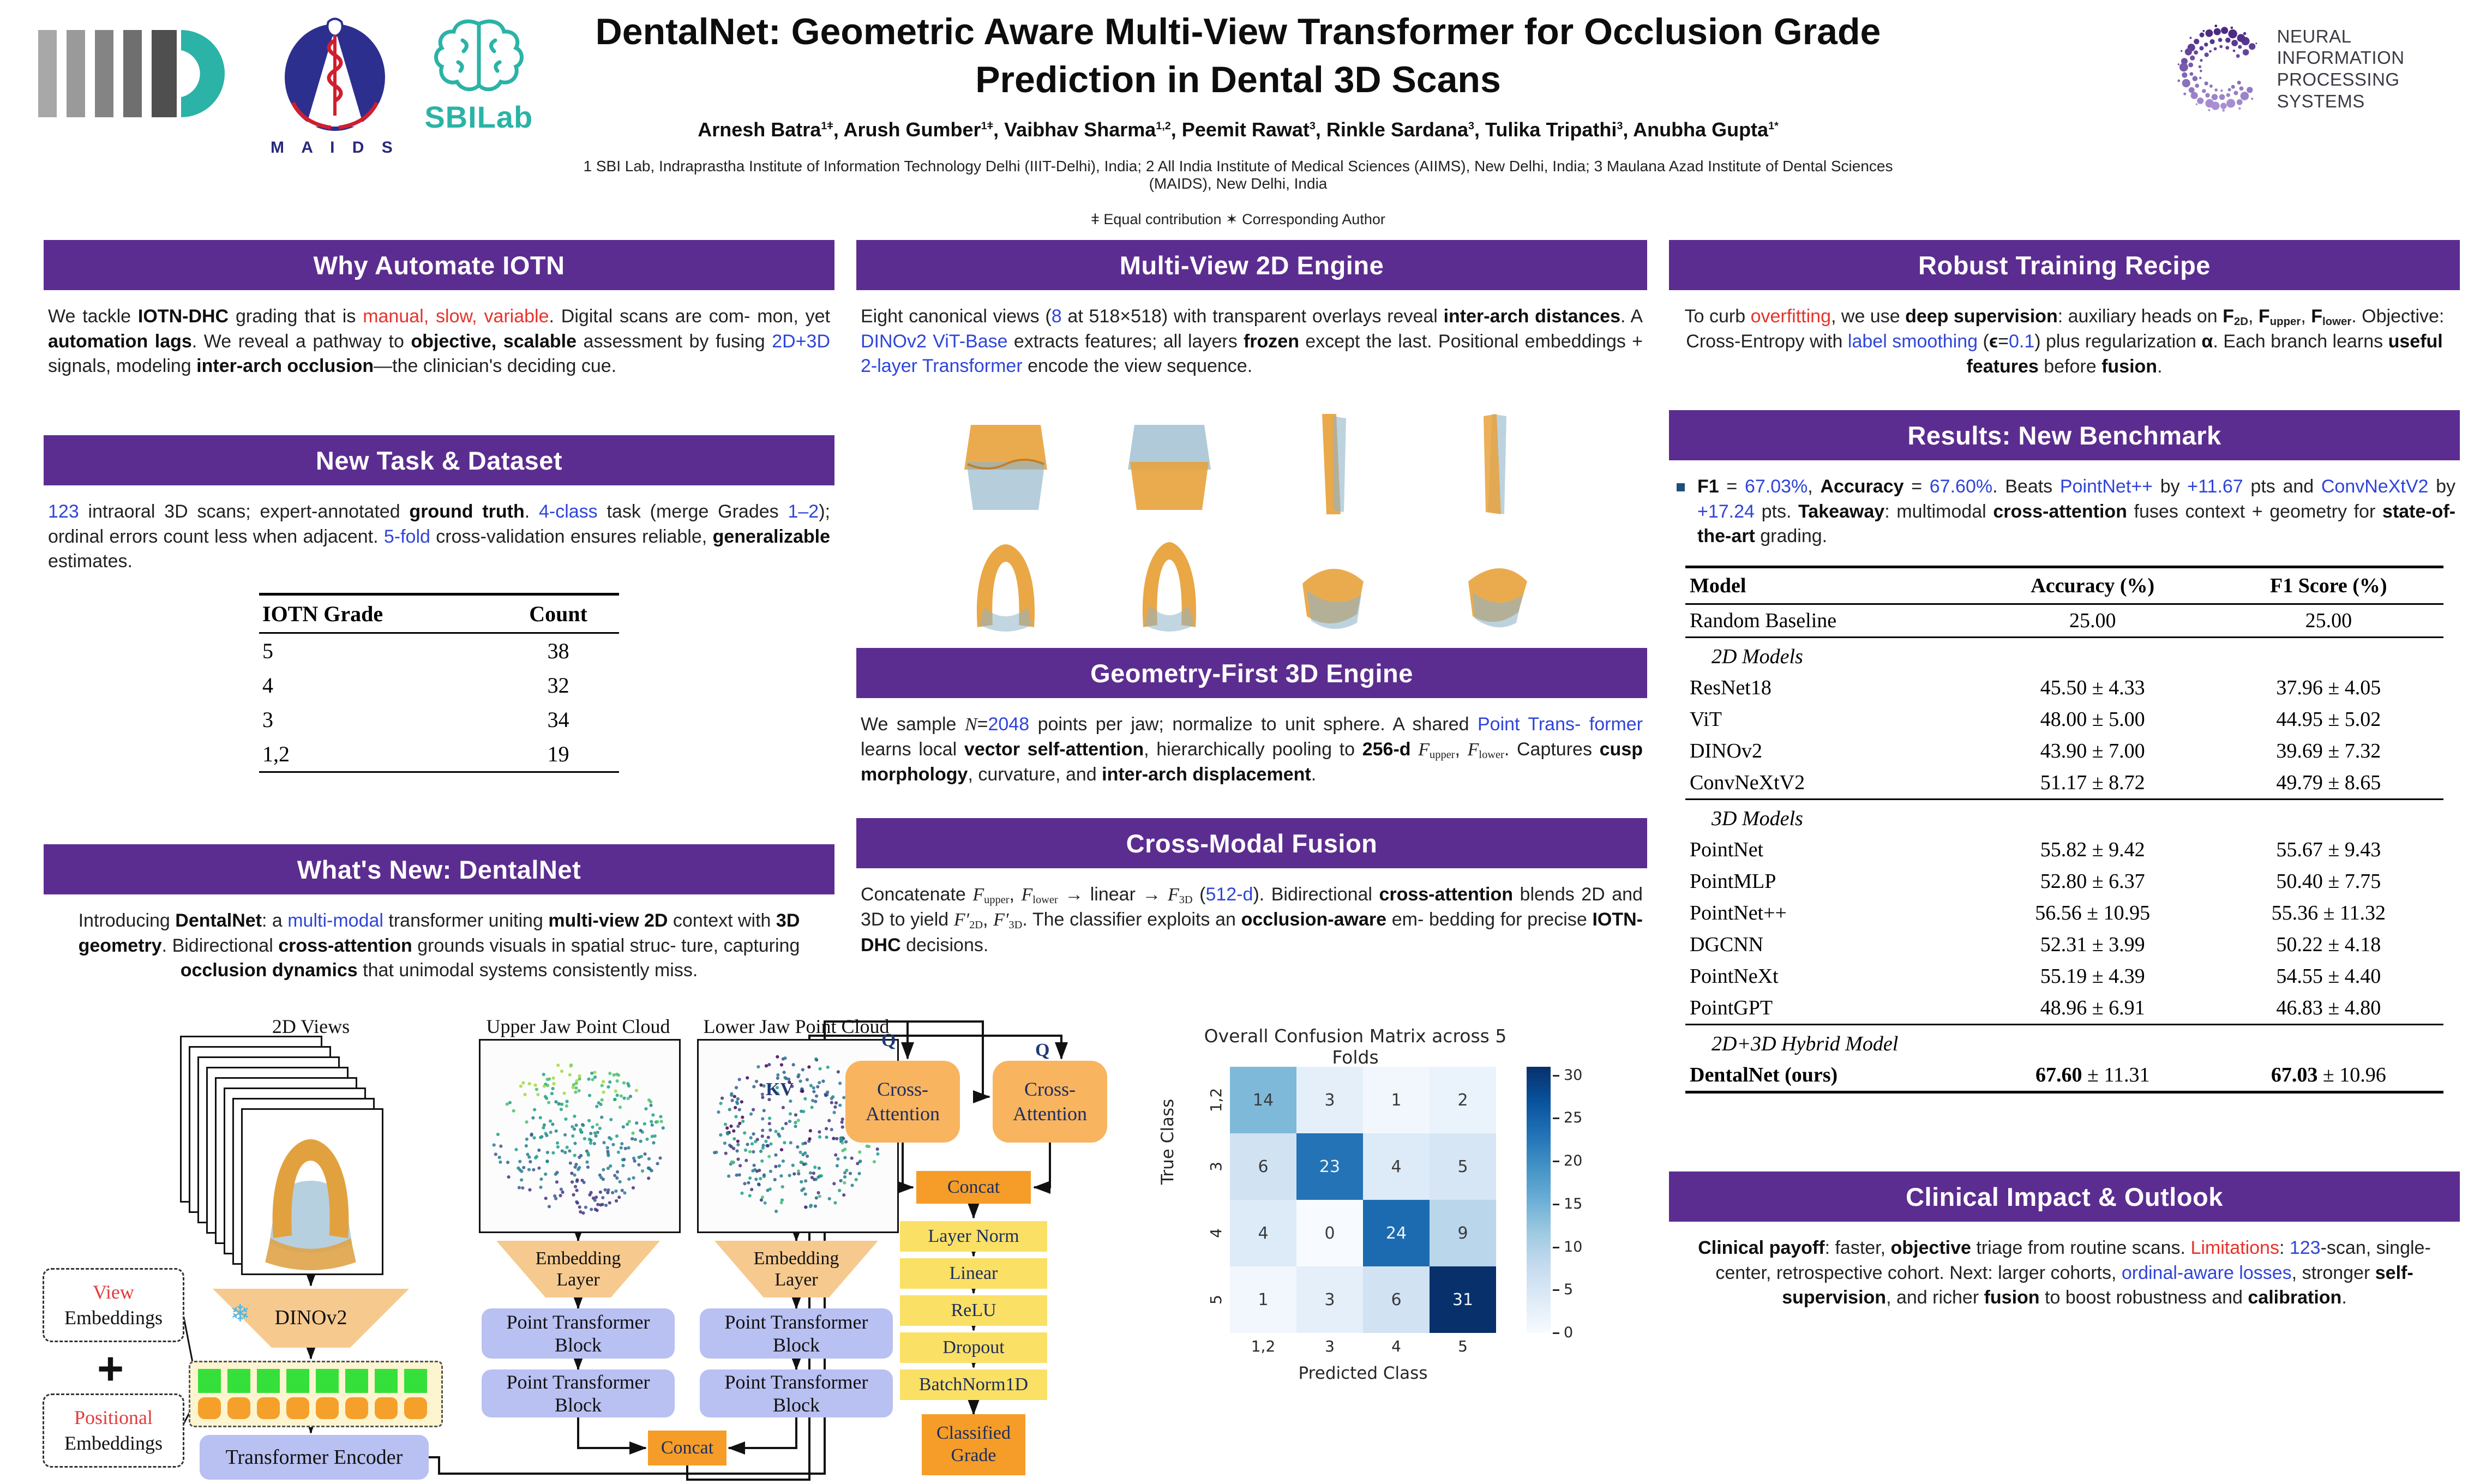 The height and width of the screenshot is (1484, 2474). What do you see at coordinates (1805, 1043) in the screenshot?
I see `results-group-label: 2D+3D Hybrid Model` at bounding box center [1805, 1043].